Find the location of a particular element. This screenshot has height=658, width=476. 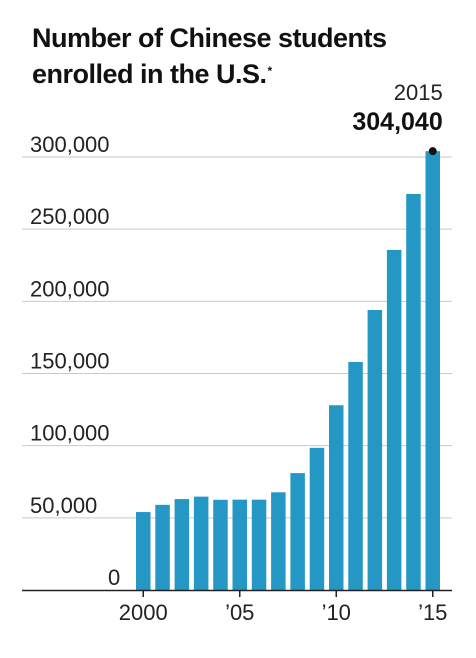

annotation-value: 304,040 is located at coordinates (397, 122).